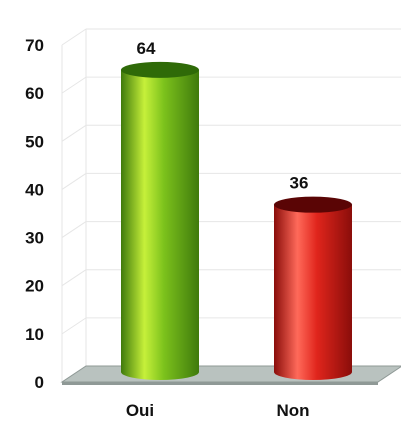 The width and height of the screenshot is (401, 424). Describe the element at coordinates (34, 214) in the screenshot. I see `y-axis-ticks: 0 10 20 30 40 50 60 70` at that location.